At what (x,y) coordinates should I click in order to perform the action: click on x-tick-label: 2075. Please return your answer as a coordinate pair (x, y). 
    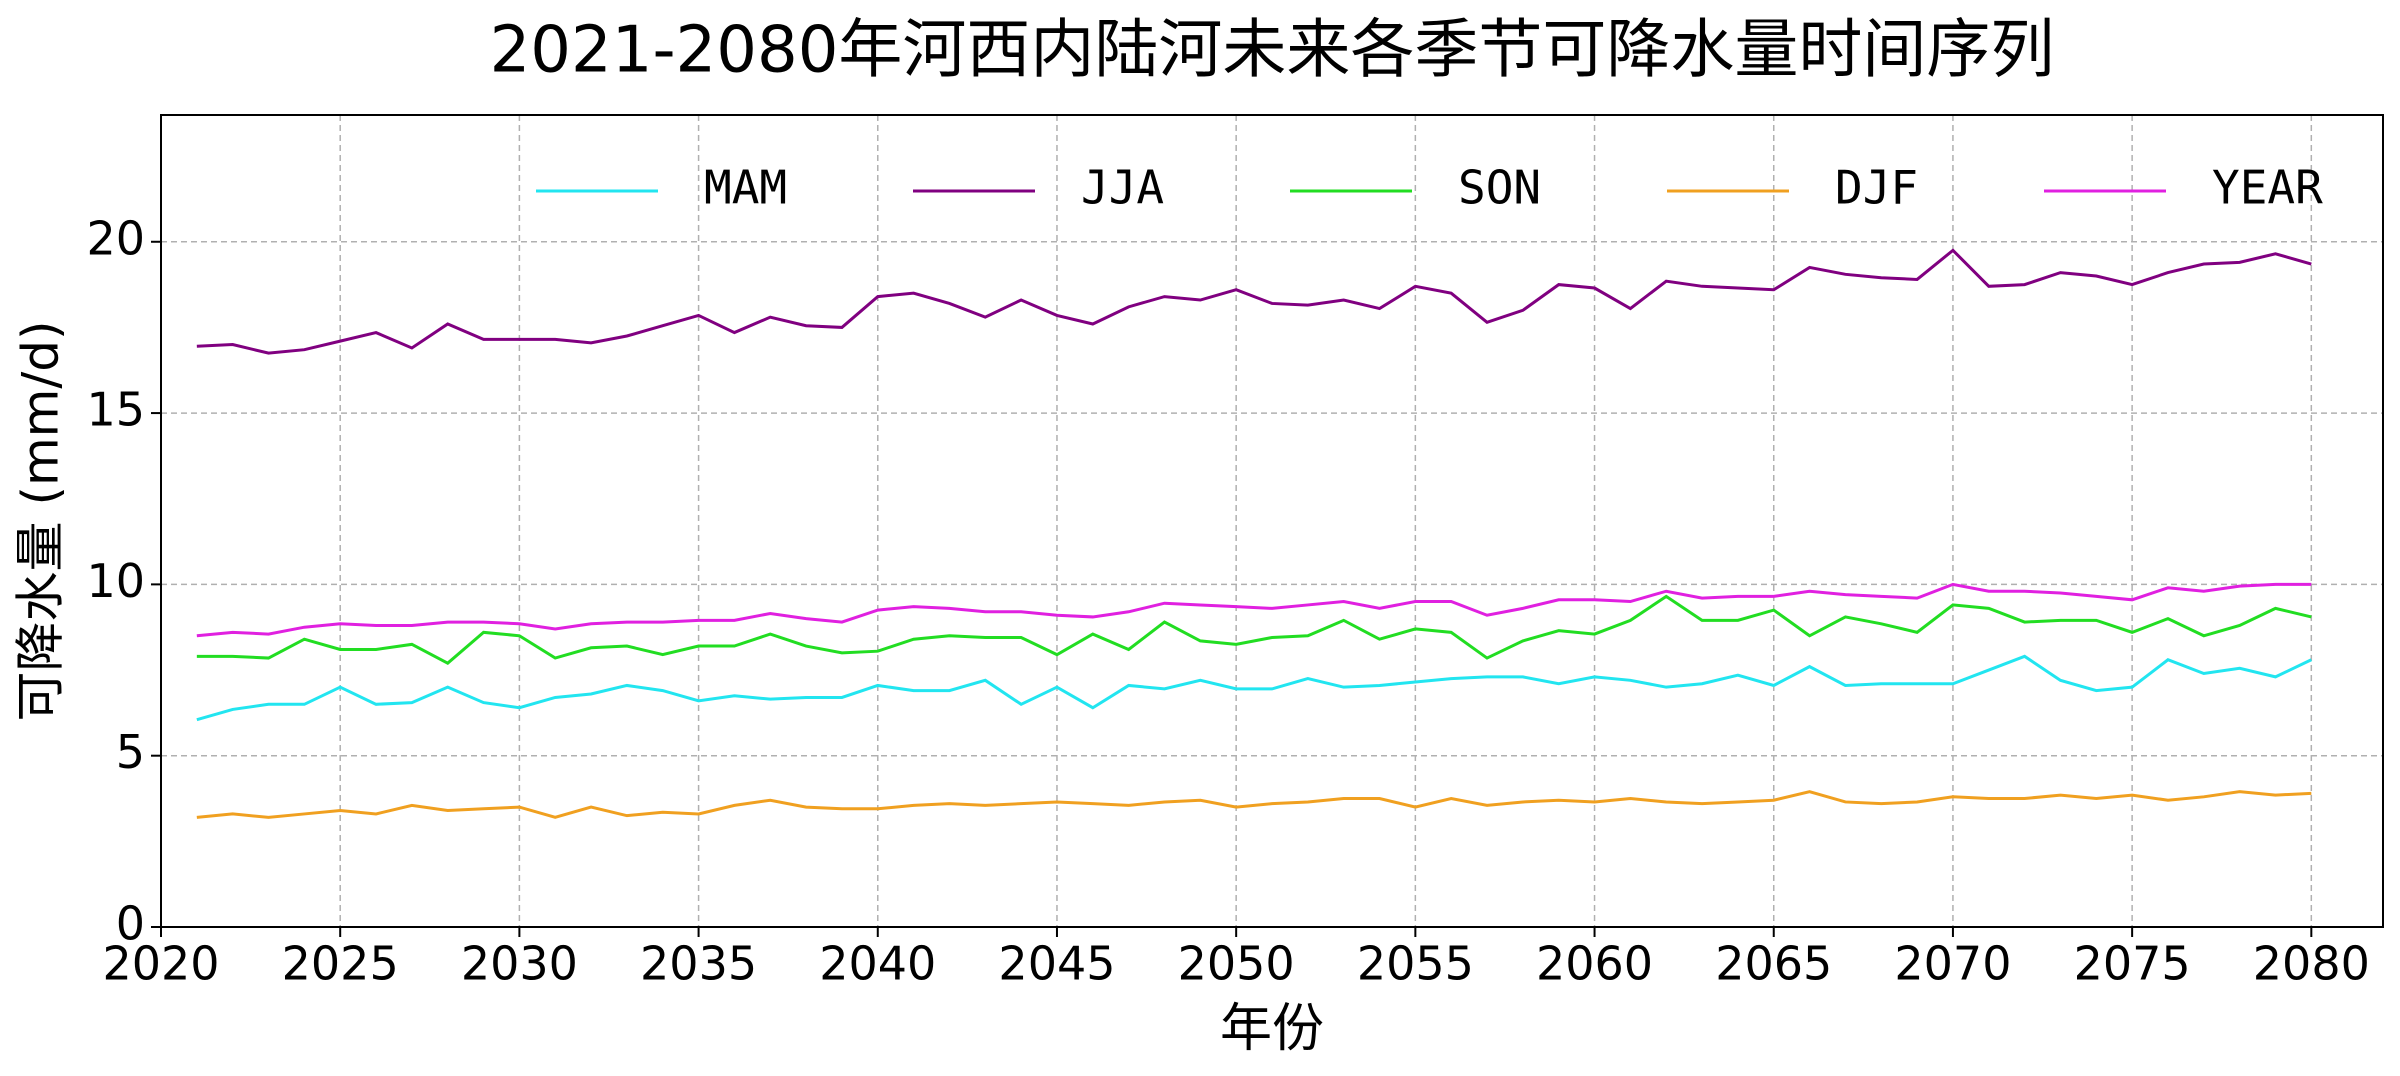
    Looking at the image, I should click on (2132, 964).